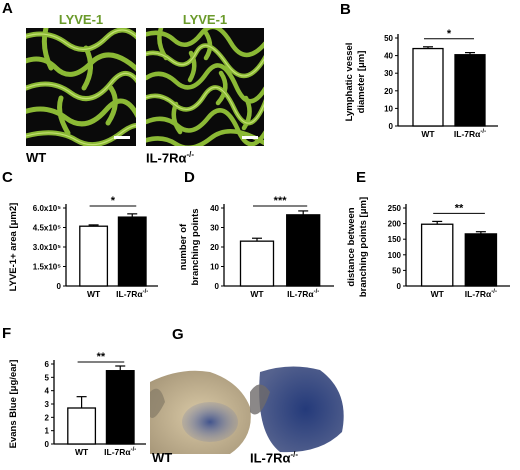 This screenshot has width=520, height=470. I want to click on stain-label-left: LYVE-1, so click(81, 19).